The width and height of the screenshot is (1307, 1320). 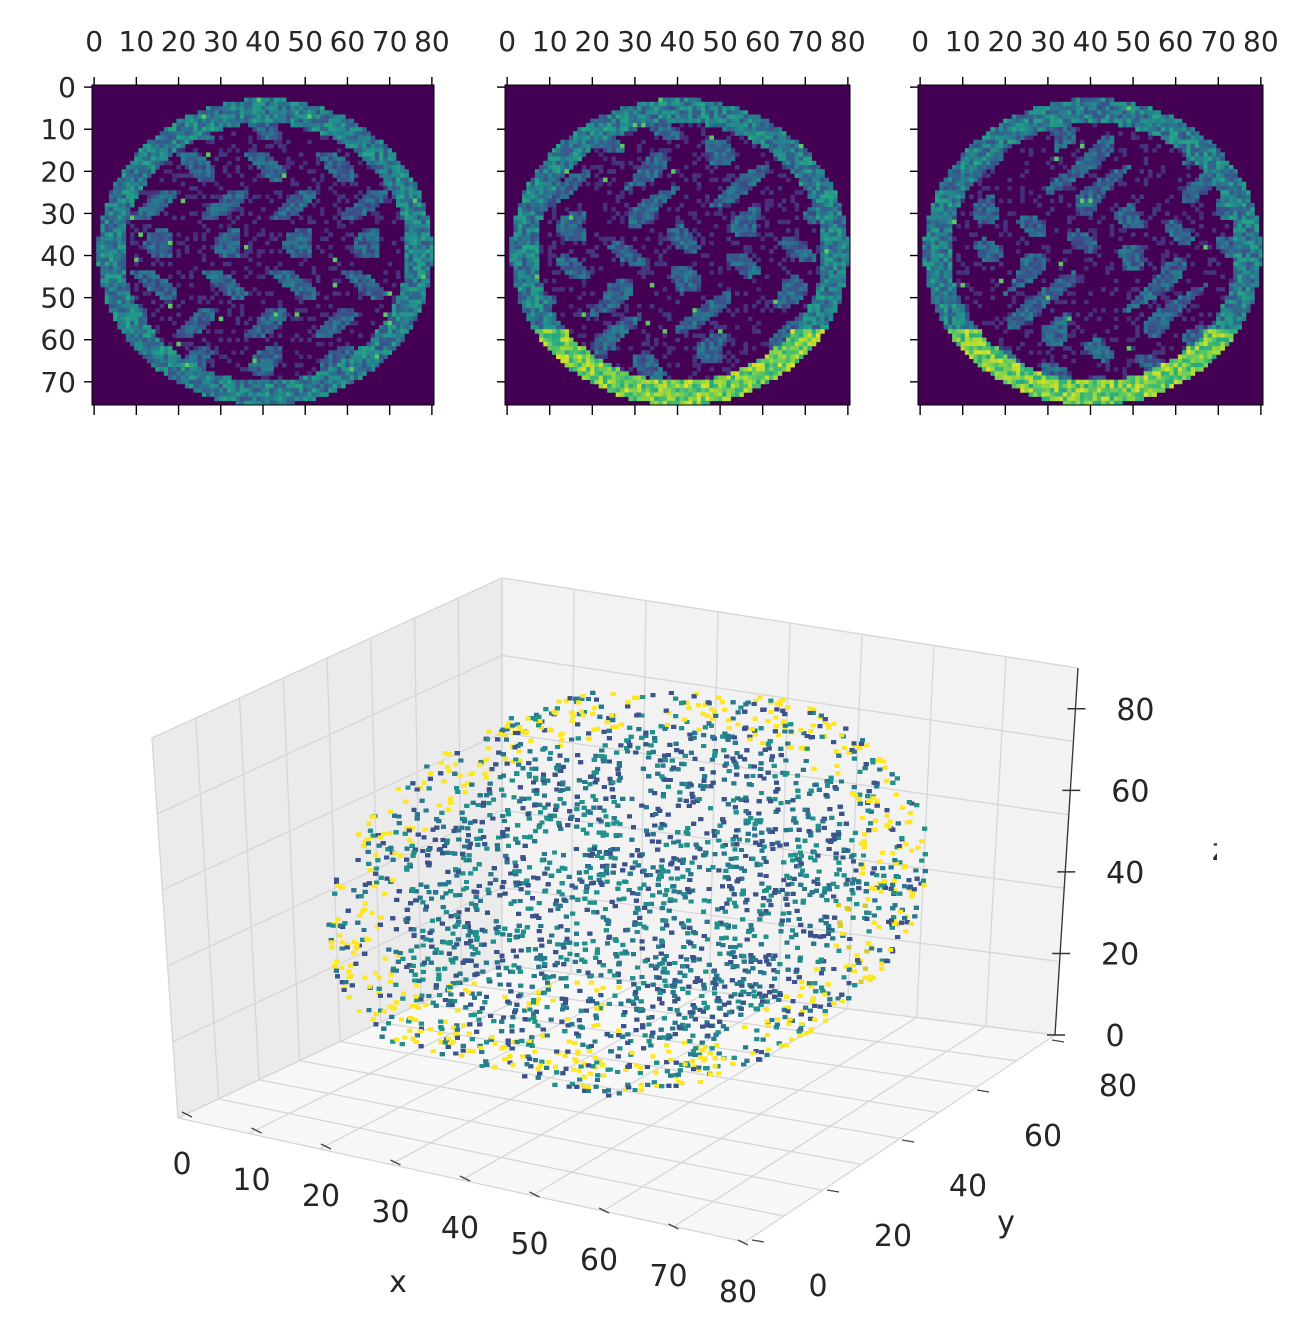 What do you see at coordinates (1066, 851) in the screenshot?
I see `z-axis-line` at bounding box center [1066, 851].